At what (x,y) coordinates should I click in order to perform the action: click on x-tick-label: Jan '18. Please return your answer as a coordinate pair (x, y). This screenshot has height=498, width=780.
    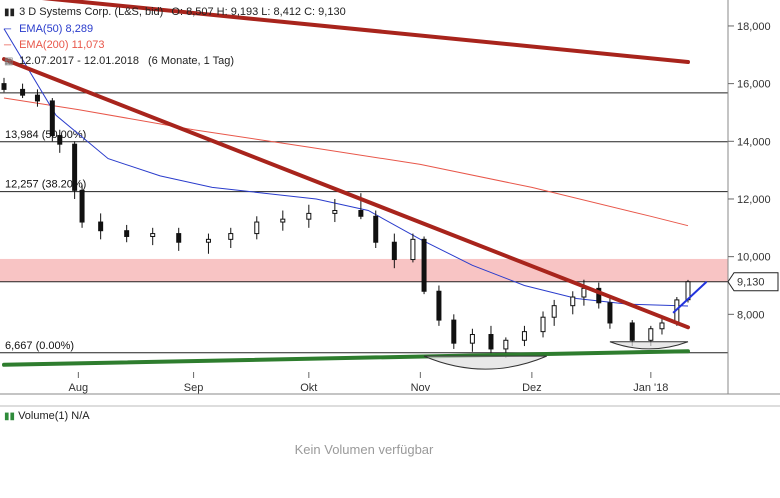
    Looking at the image, I should click on (650, 388).